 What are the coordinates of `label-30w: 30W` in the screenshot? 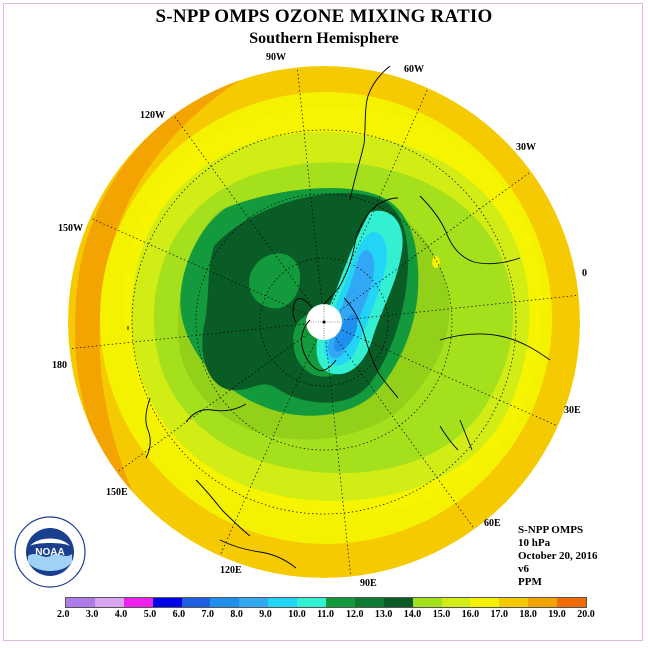 It's located at (526, 147).